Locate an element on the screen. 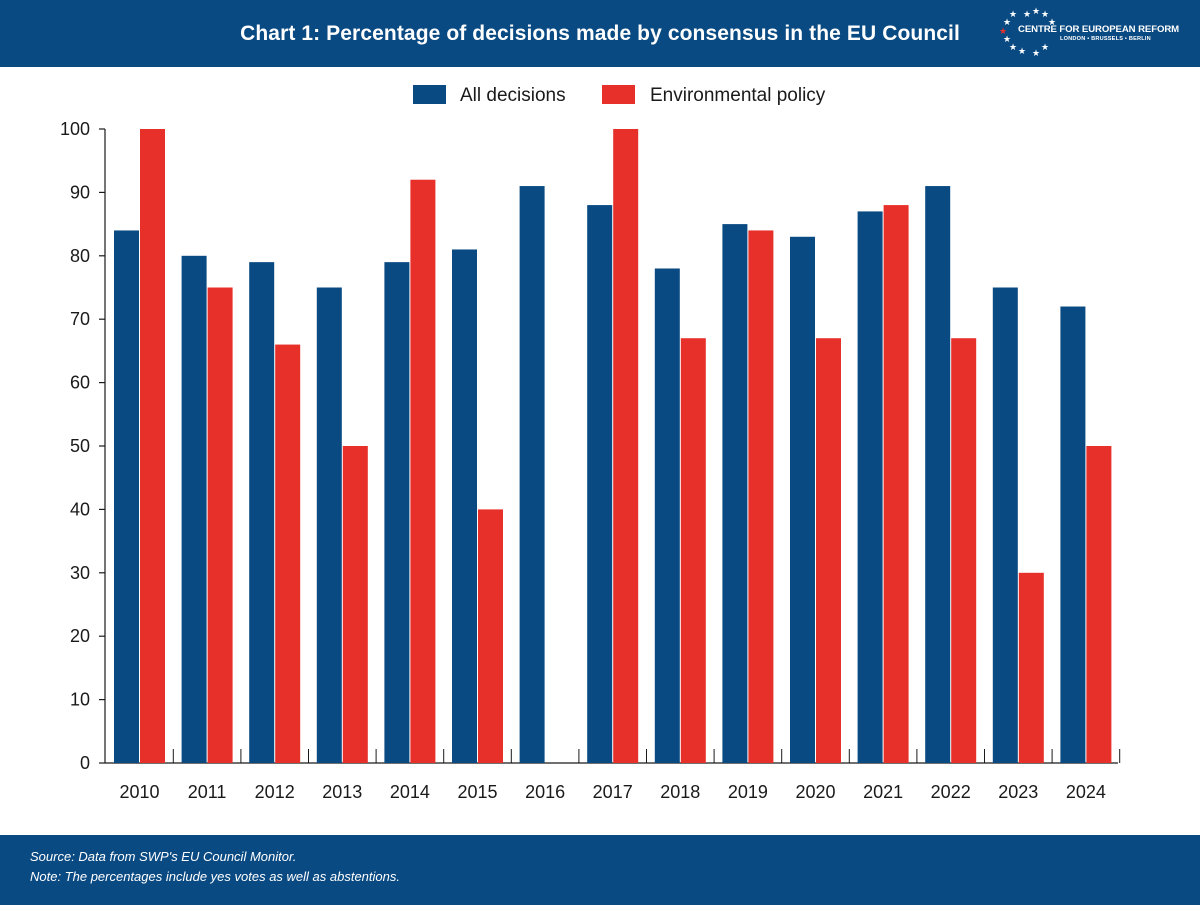  bar-all-decisions-2012 is located at coordinates (262, 512).